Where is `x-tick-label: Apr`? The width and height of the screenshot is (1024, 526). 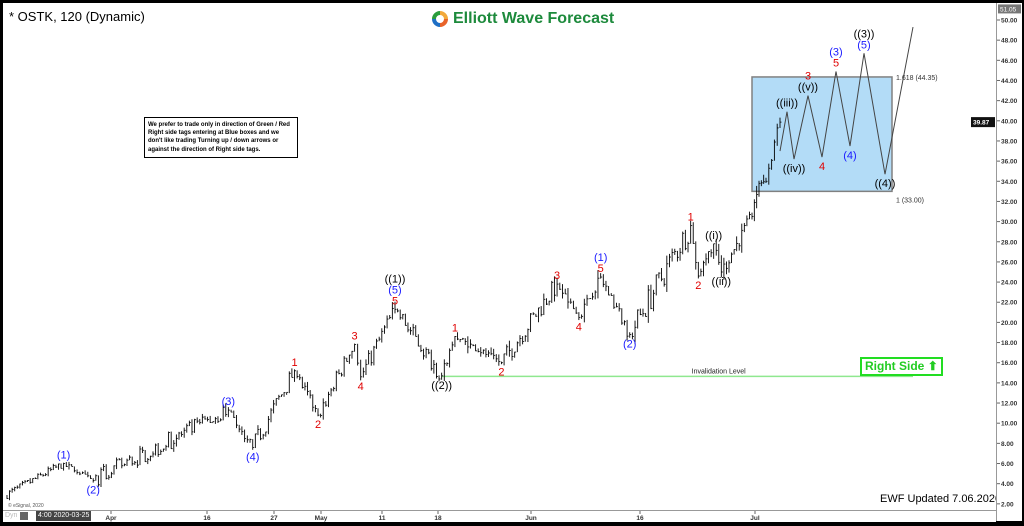 x-tick-label: Apr is located at coordinates (111, 518).